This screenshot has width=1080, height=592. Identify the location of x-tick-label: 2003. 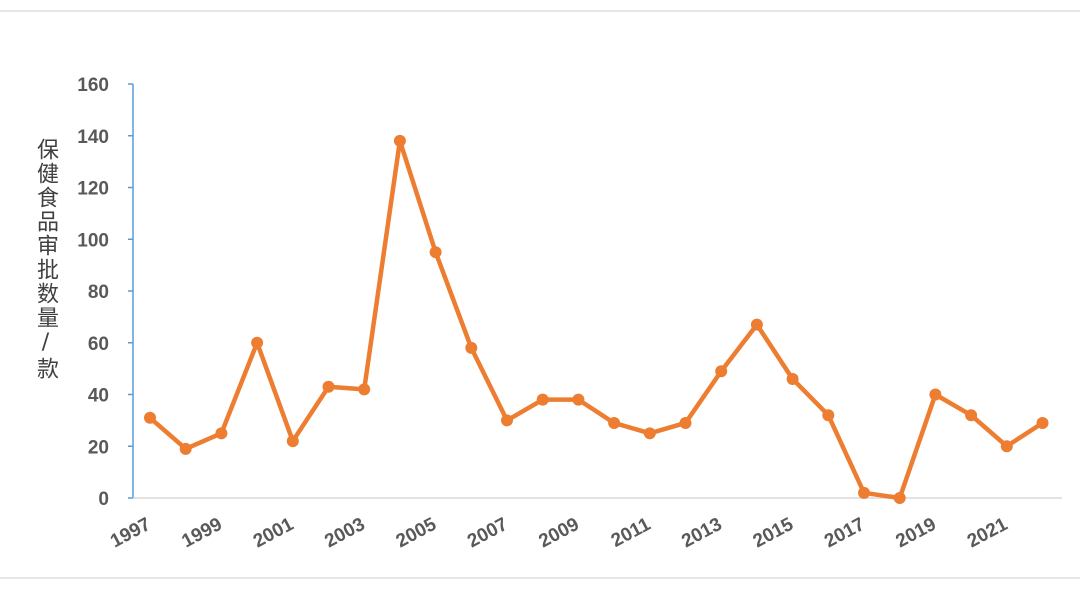
(344, 533).